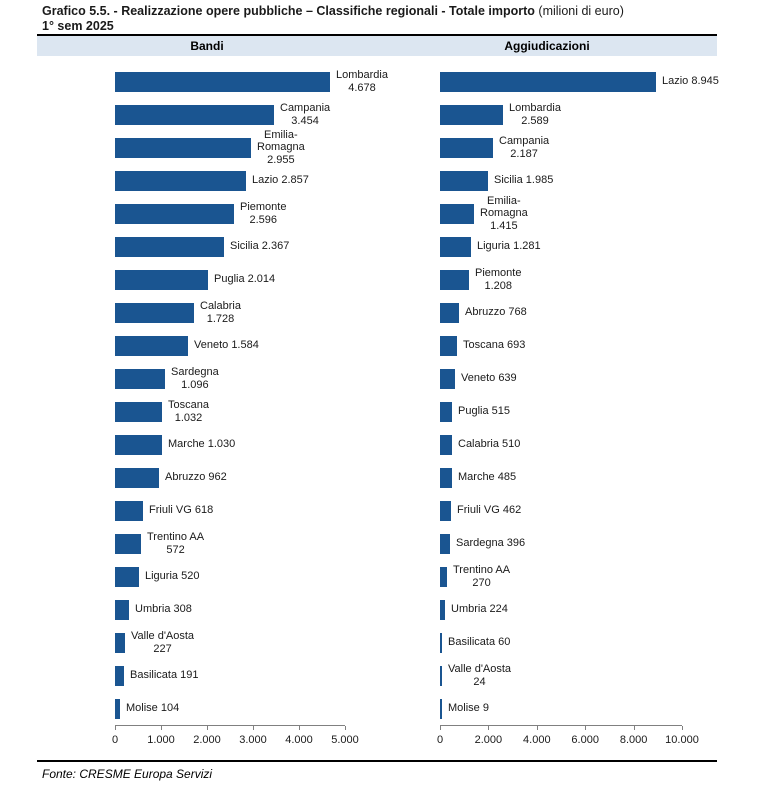 The width and height of the screenshot is (768, 796). Describe the element at coordinates (489, 444) in the screenshot. I see `bar-label-calabria: Calabria 510` at that location.